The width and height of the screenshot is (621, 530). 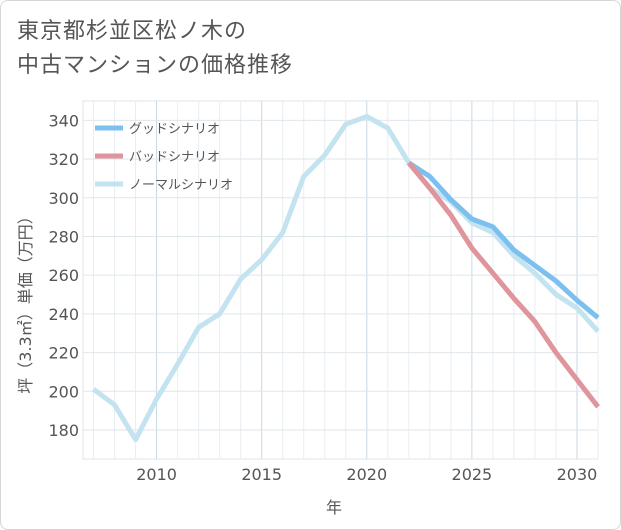 What do you see at coordinates (63, 430) in the screenshot?
I see `y-tick-label: 180` at bounding box center [63, 430].